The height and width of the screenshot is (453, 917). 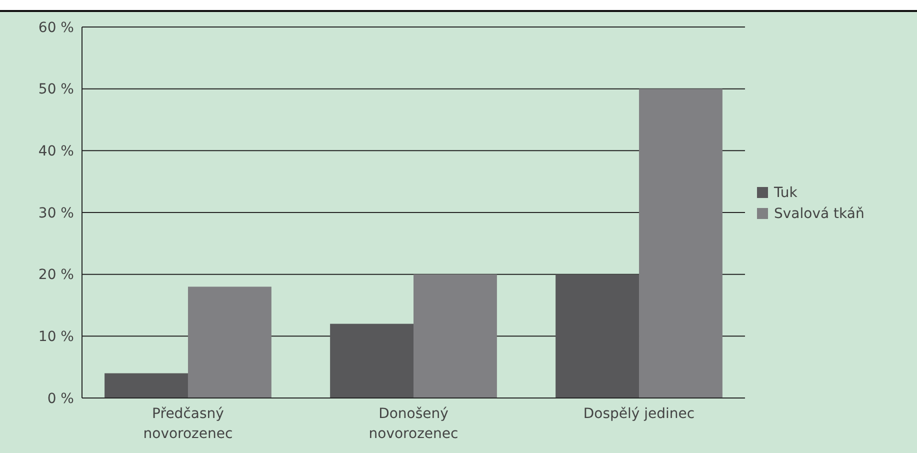 What do you see at coordinates (819, 214) in the screenshot?
I see `legend-label: Svalová tkáň` at bounding box center [819, 214].